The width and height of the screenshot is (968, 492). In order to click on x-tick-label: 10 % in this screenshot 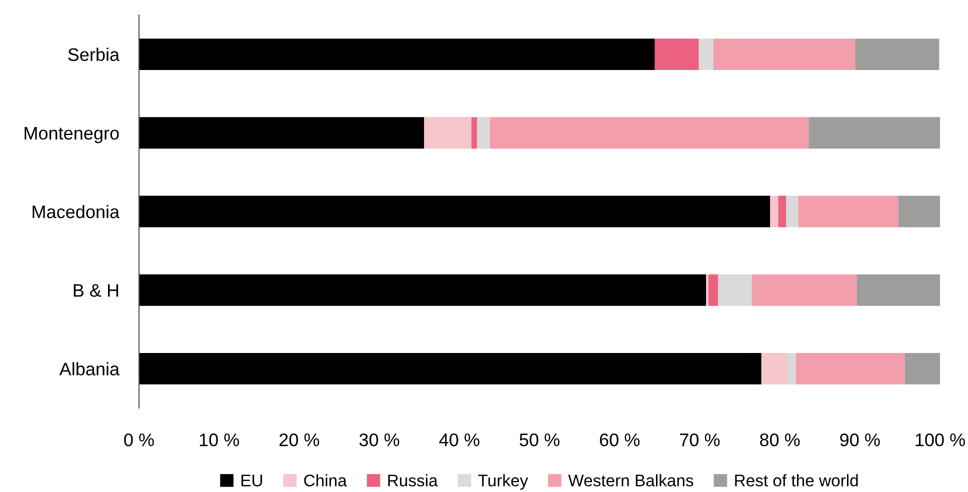, I will do `click(220, 439)`.